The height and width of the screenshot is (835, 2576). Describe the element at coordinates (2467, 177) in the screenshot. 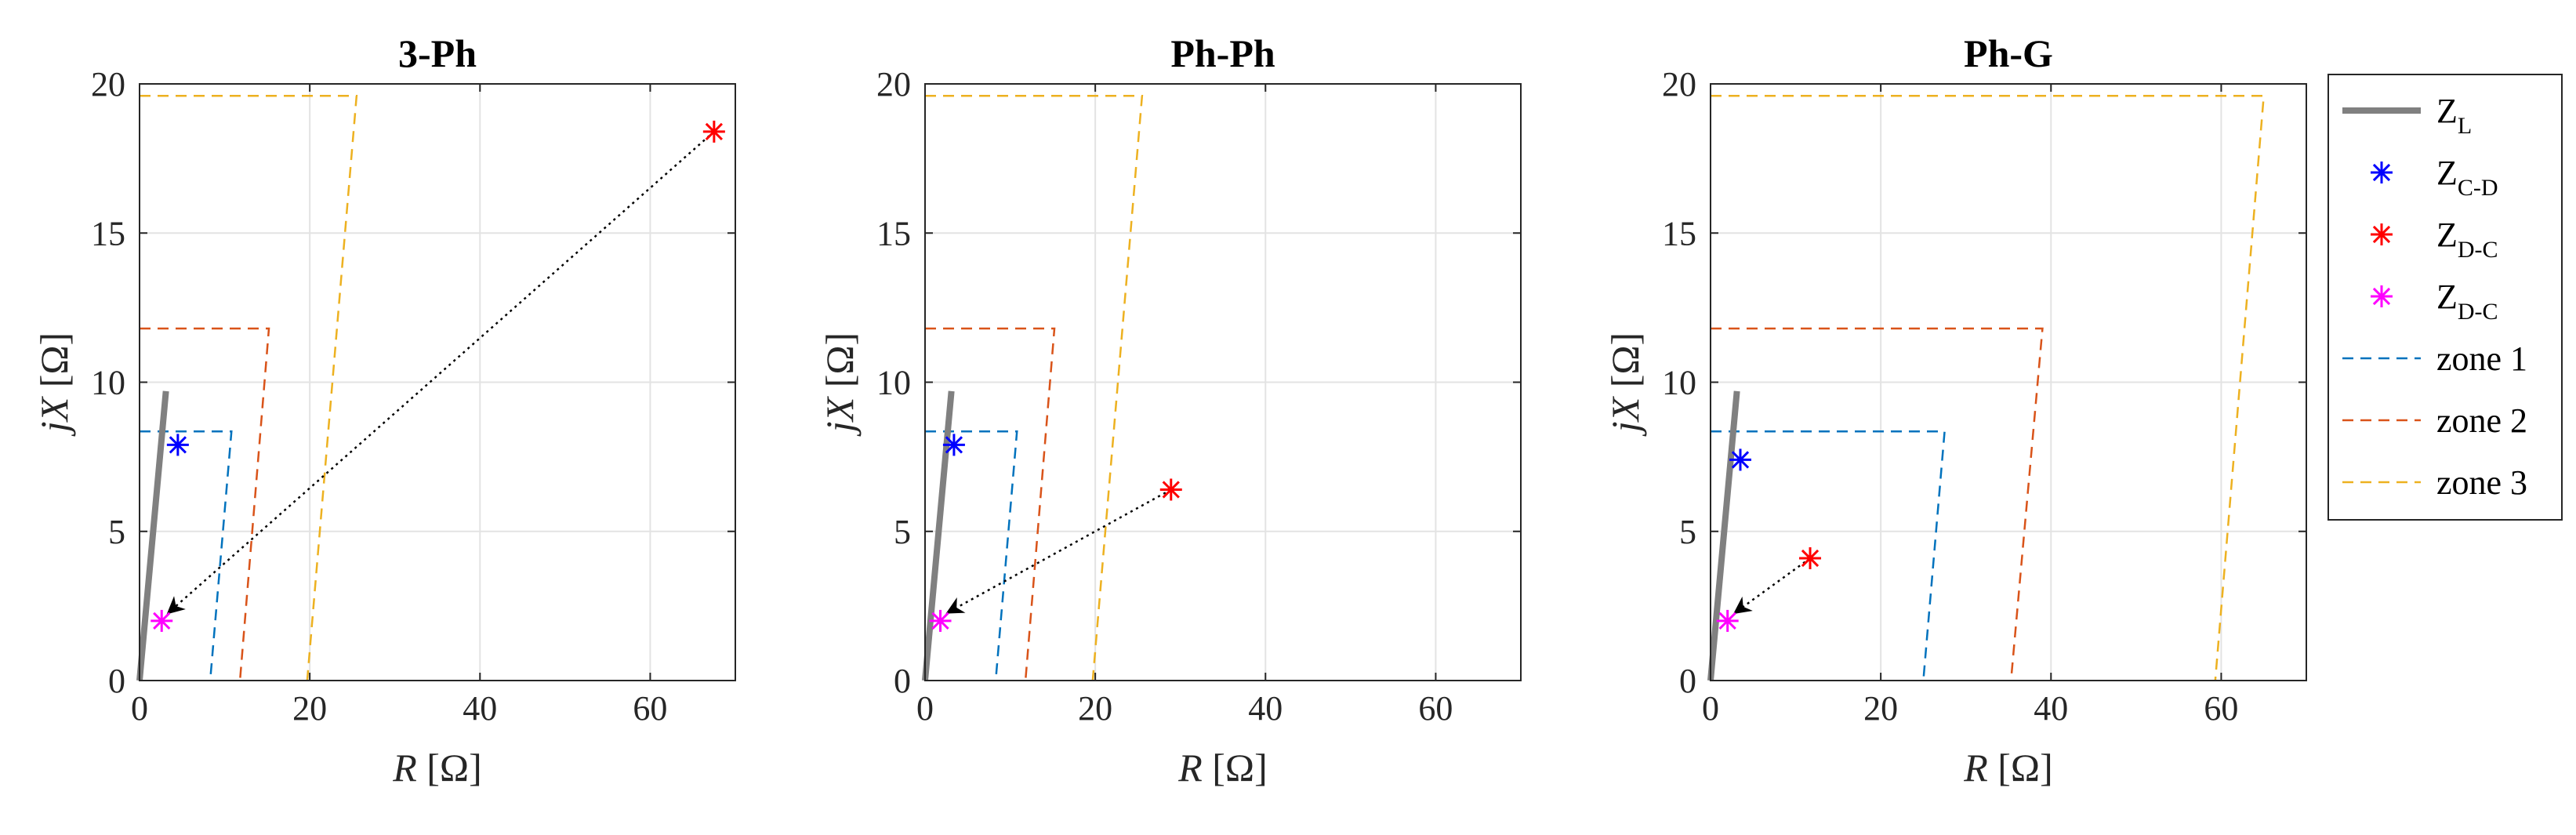

I see `legend-label: ZC-D` at that location.